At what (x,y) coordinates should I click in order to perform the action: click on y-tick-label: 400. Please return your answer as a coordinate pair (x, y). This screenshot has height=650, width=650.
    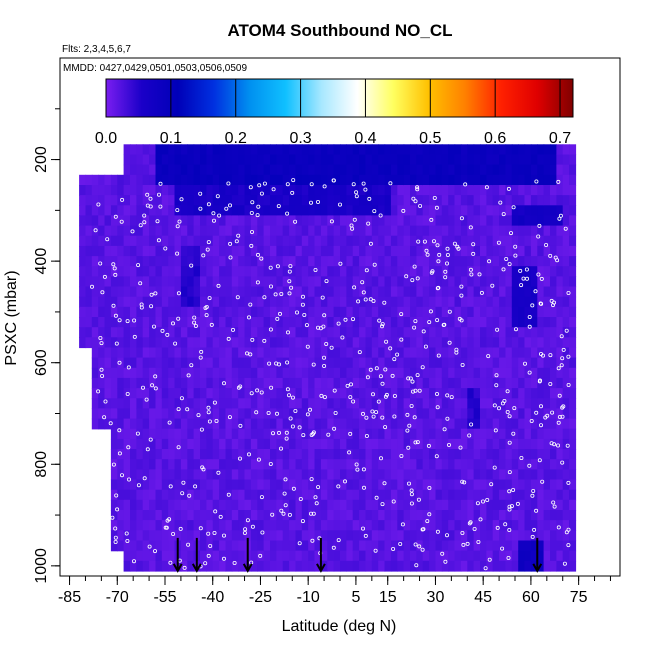
    Looking at the image, I should click on (41, 261).